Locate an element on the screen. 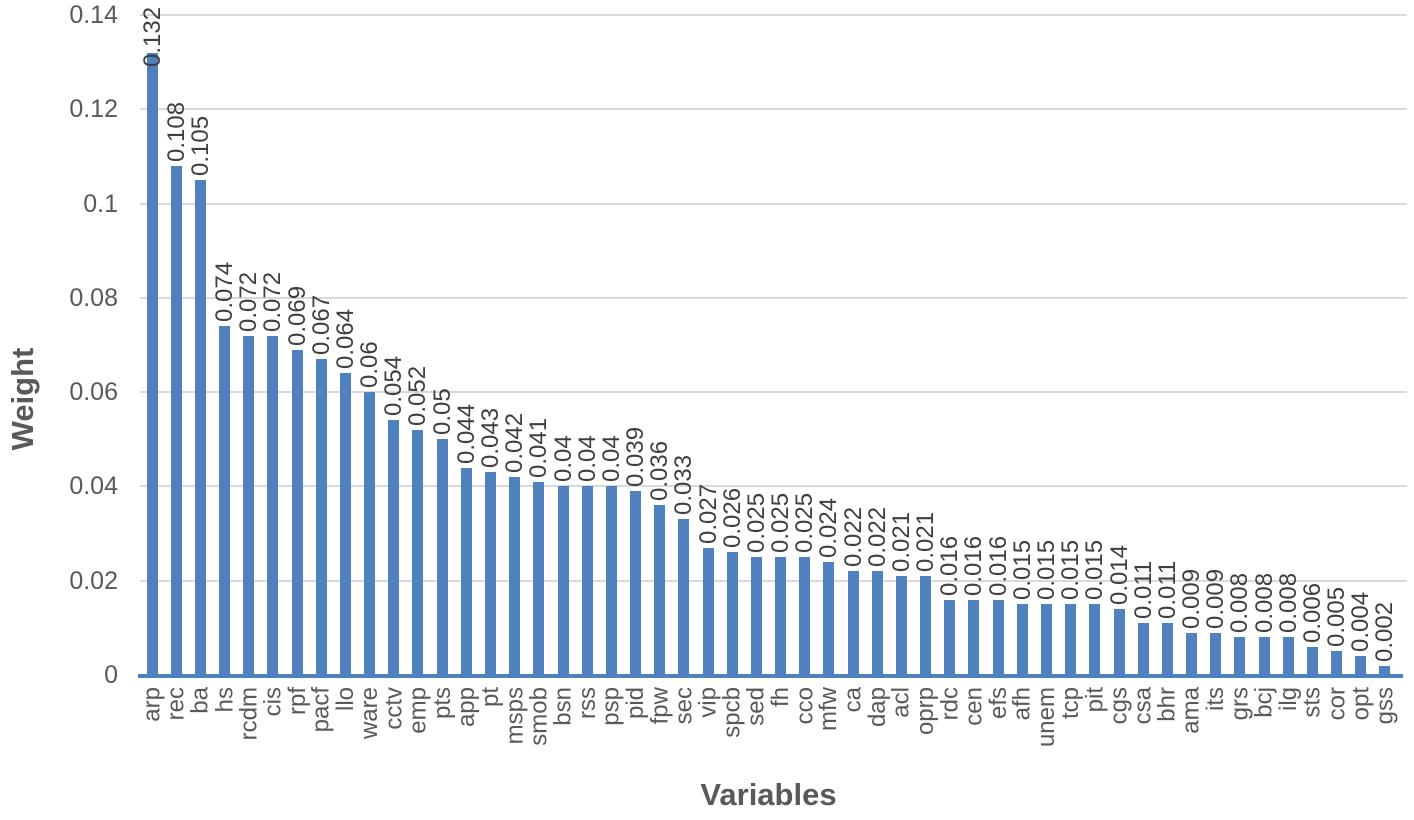 Image resolution: width=1414 pixels, height=820 pixels. category-label: pt is located at coordinates (491, 697).